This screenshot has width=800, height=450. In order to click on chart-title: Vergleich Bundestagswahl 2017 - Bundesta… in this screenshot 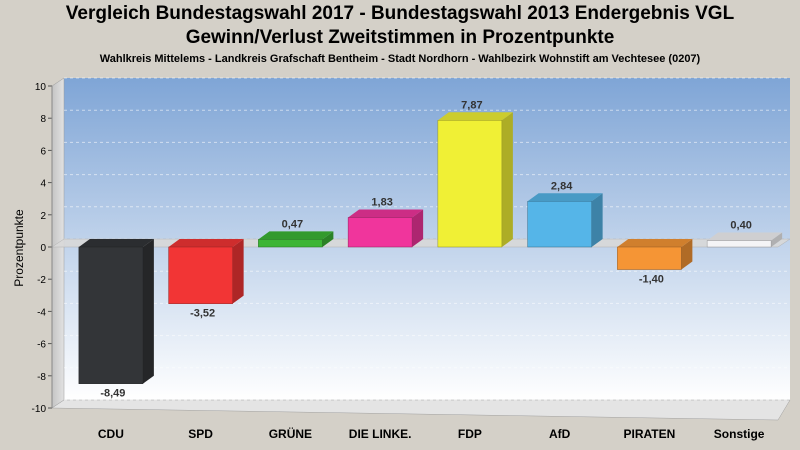, I will do `click(400, 13)`.